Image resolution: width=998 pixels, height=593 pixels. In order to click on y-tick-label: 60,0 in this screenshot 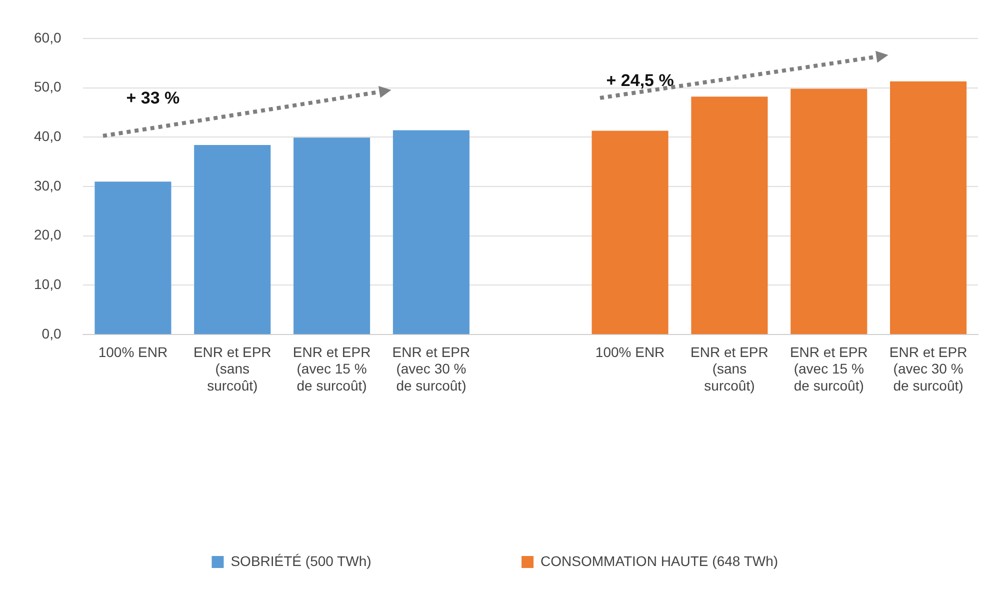, I will do `click(48, 37)`.